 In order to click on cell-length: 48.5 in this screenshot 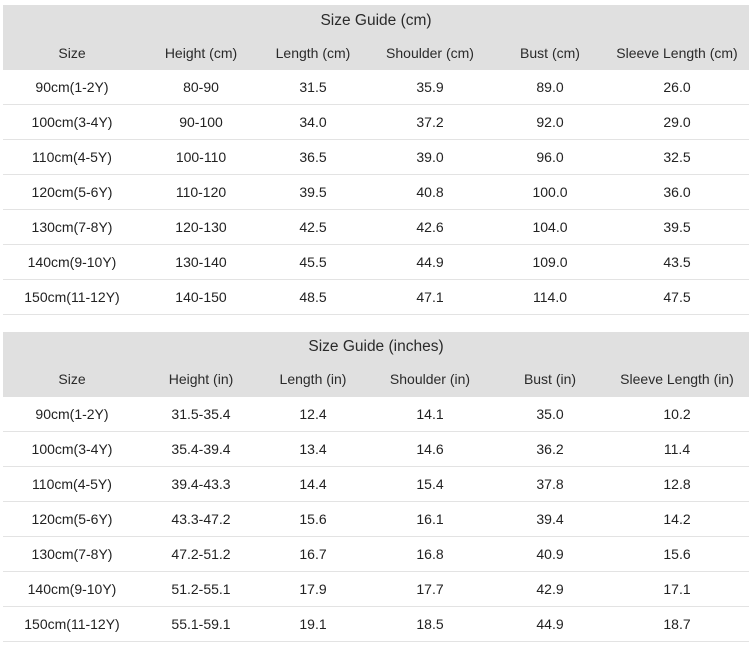, I will do `click(313, 297)`.